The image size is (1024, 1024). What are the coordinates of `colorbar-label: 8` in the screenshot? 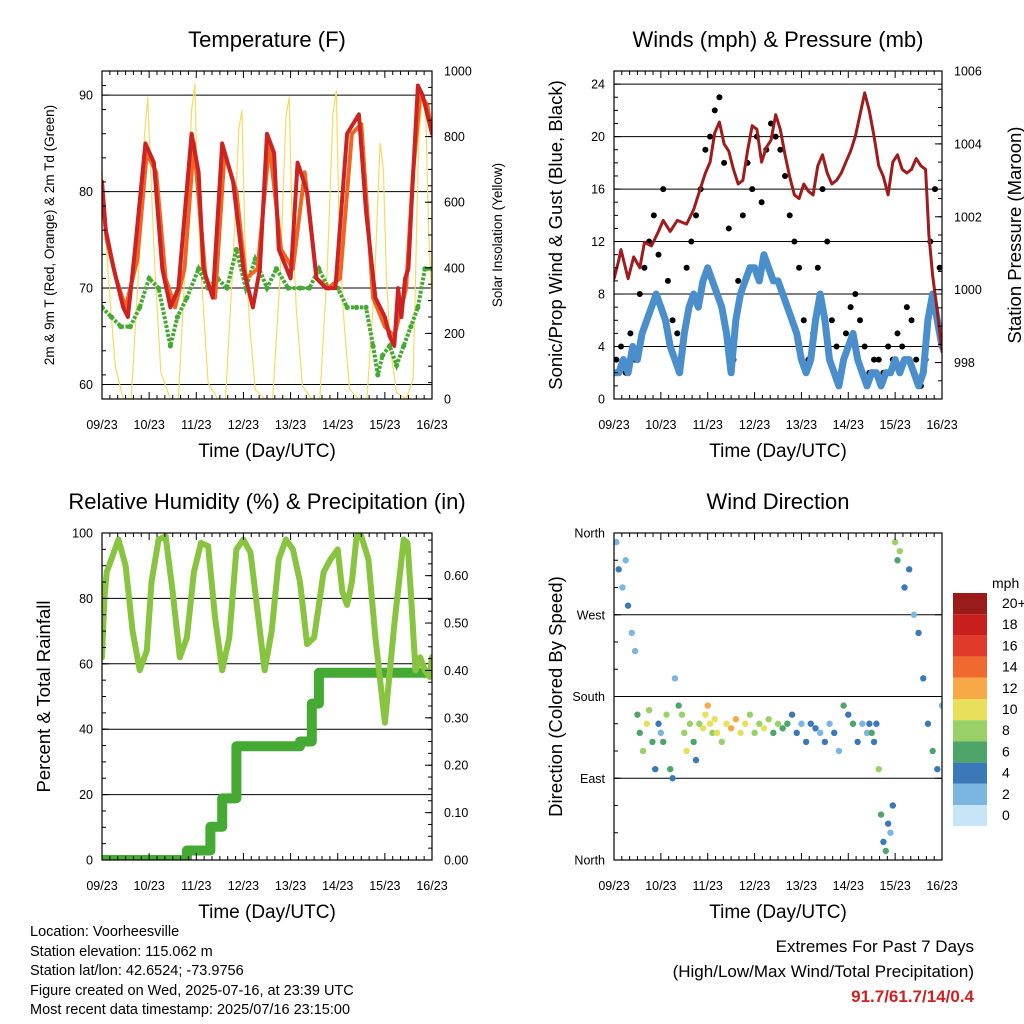 It's located at (1006, 730).